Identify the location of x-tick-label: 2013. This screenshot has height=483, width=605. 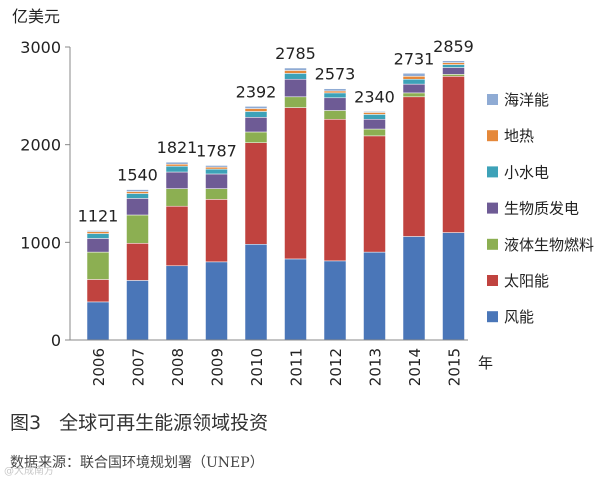
(376, 367).